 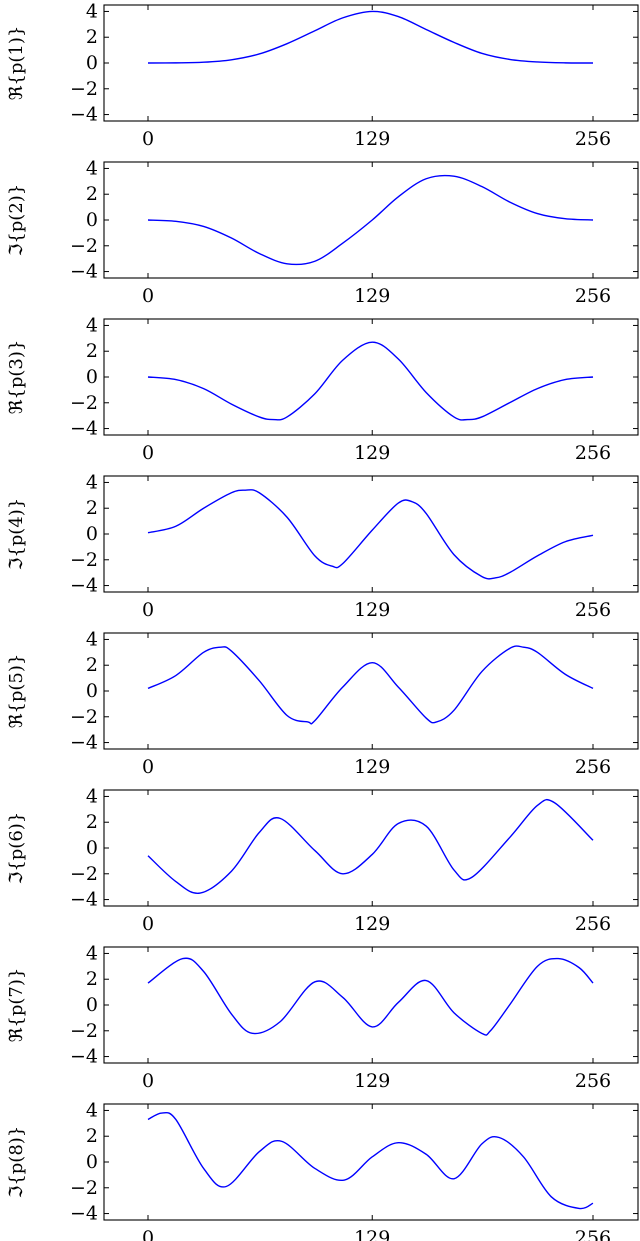 I want to click on chart-panel-3: 4 2 0 −2 −4 0 129 256 ℜ{p(3)}, so click(x=322, y=389).